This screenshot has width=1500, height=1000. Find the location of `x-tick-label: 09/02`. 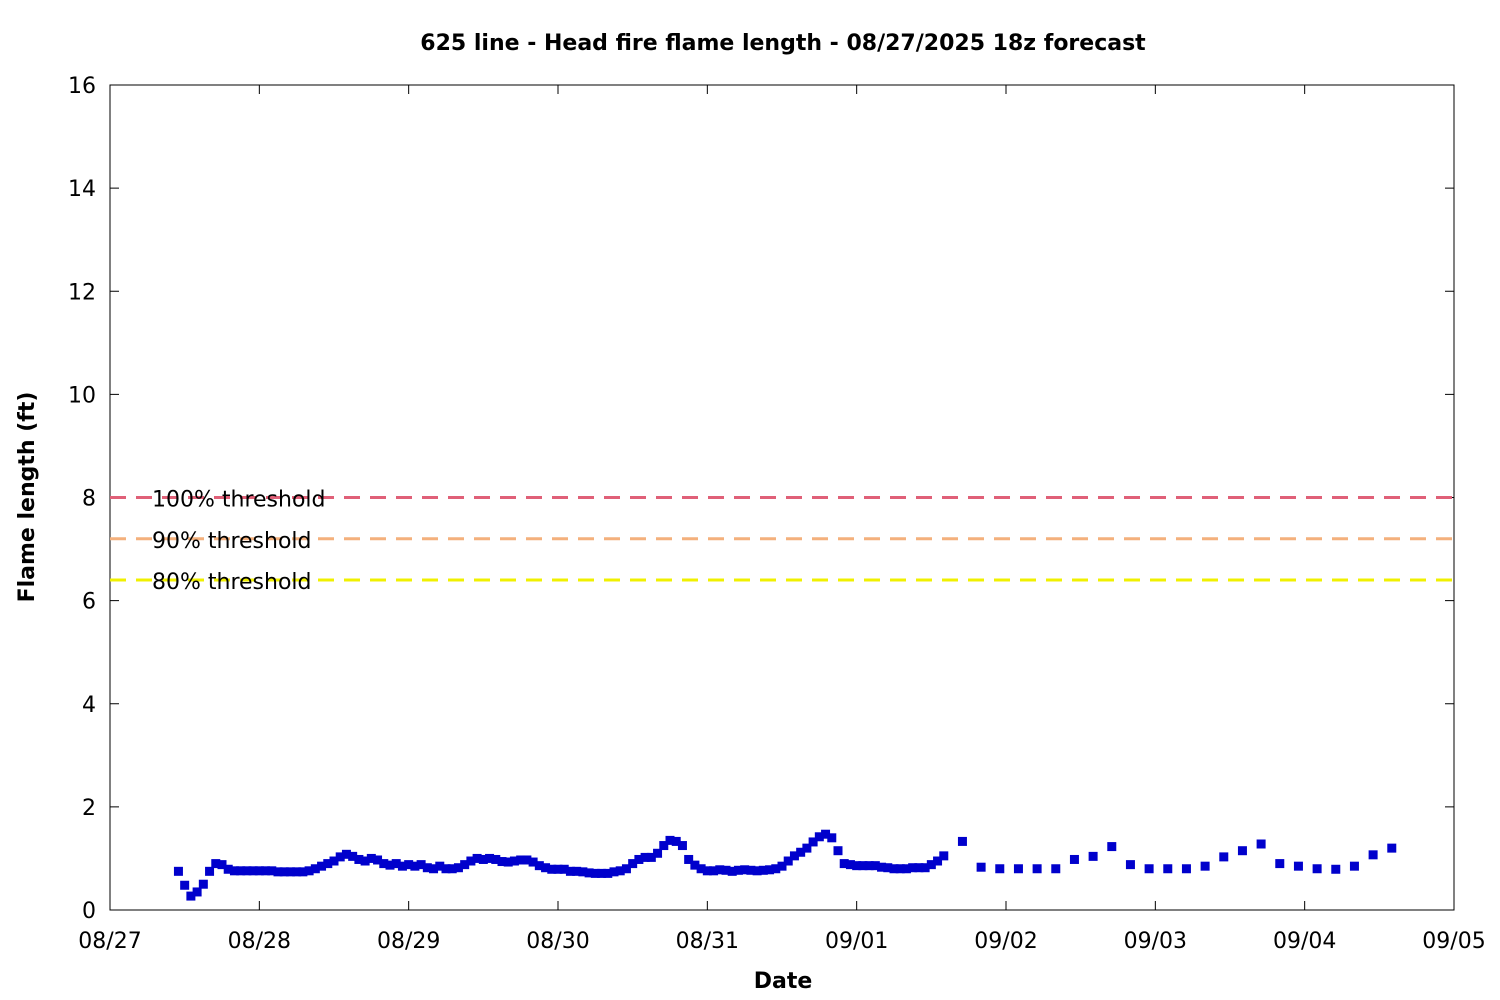

x-tick-label: 09/02 is located at coordinates (1005, 941).